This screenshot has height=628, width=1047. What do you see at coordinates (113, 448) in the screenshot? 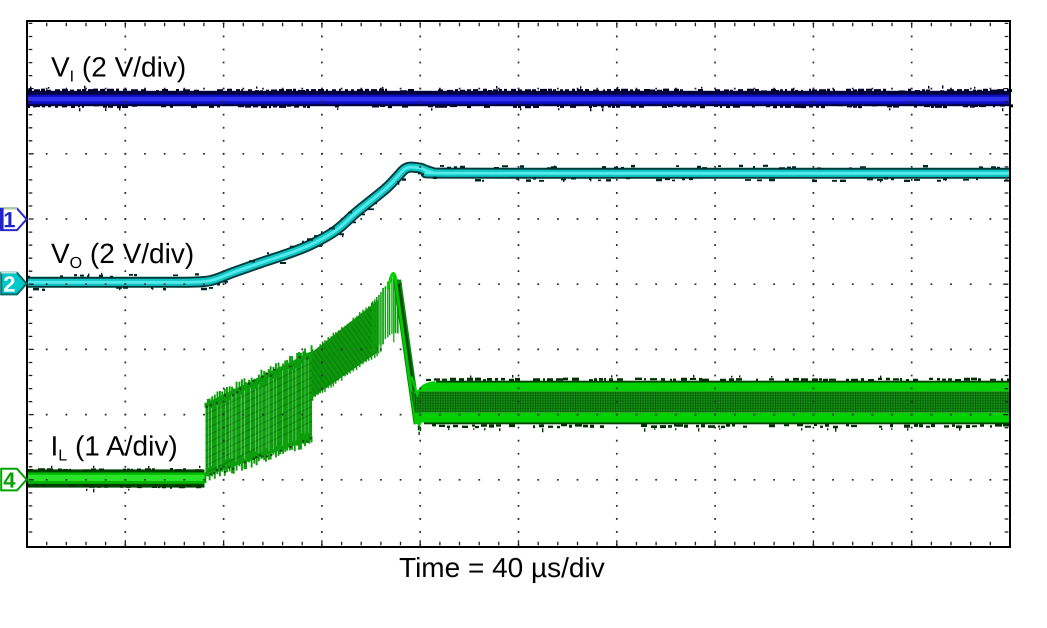
I see `svg-text: IL (1 A/div)` at bounding box center [113, 448].